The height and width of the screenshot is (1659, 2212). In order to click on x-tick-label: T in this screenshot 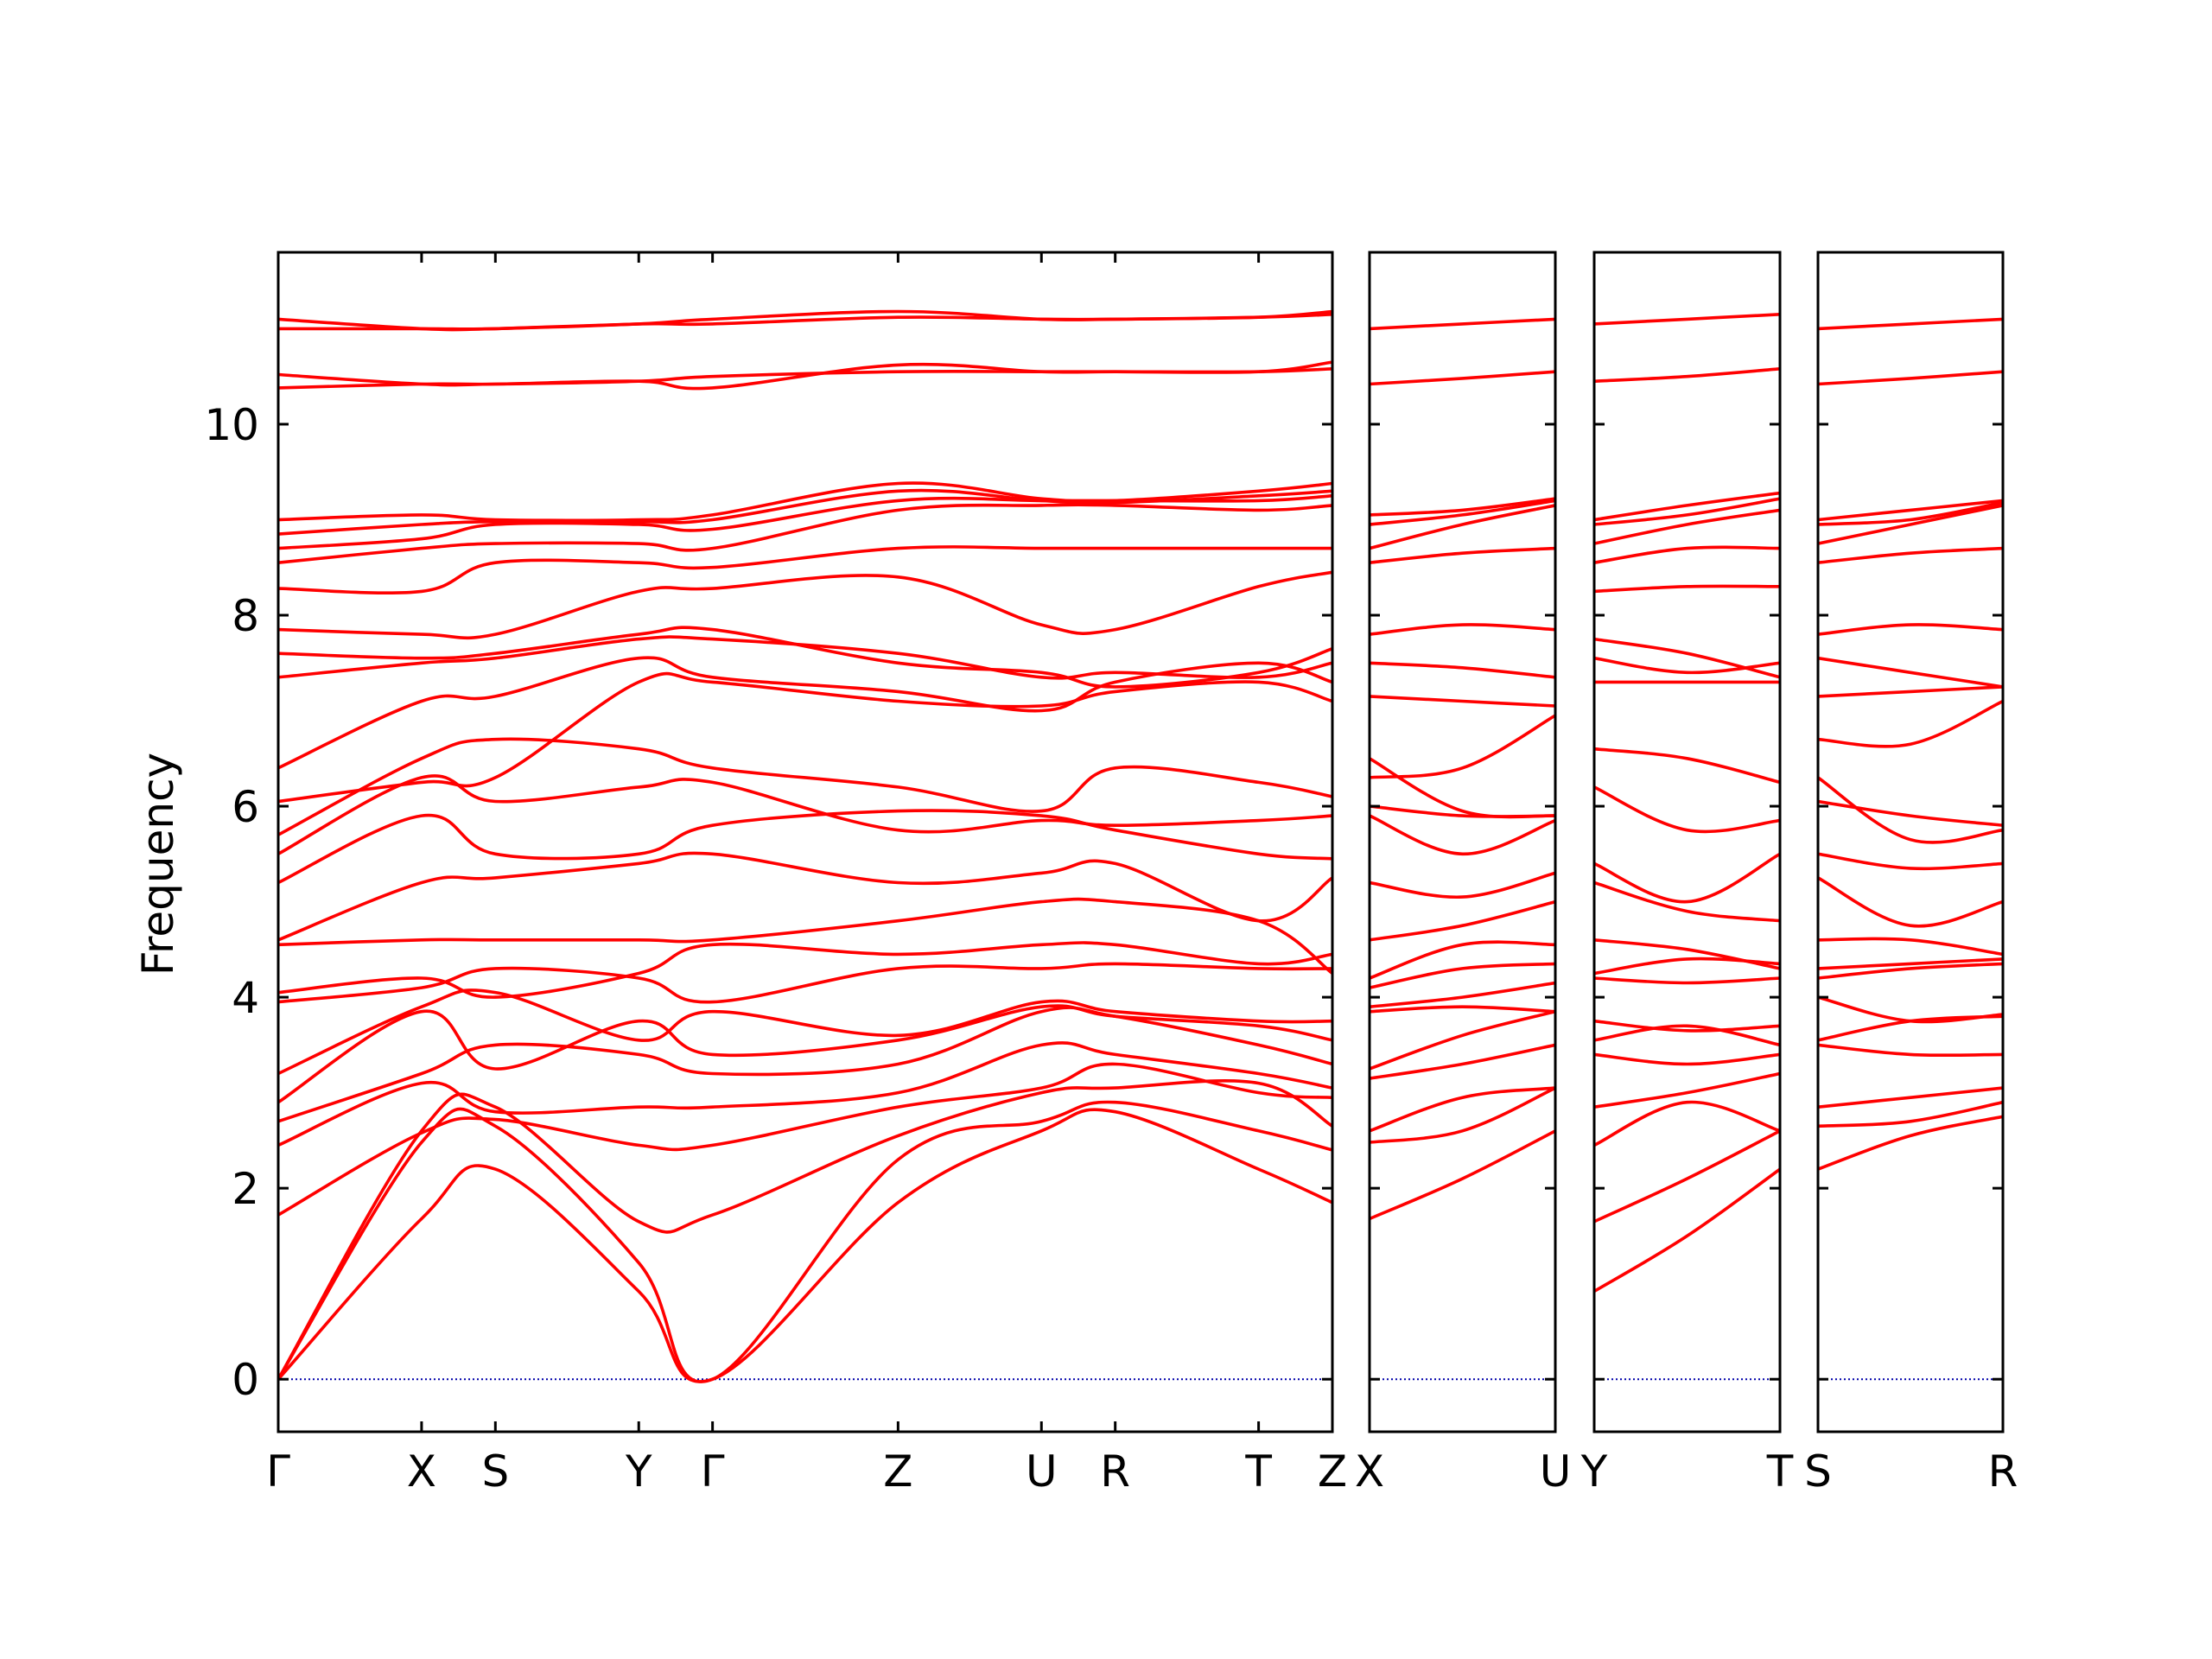, I will do `click(1258, 1471)`.